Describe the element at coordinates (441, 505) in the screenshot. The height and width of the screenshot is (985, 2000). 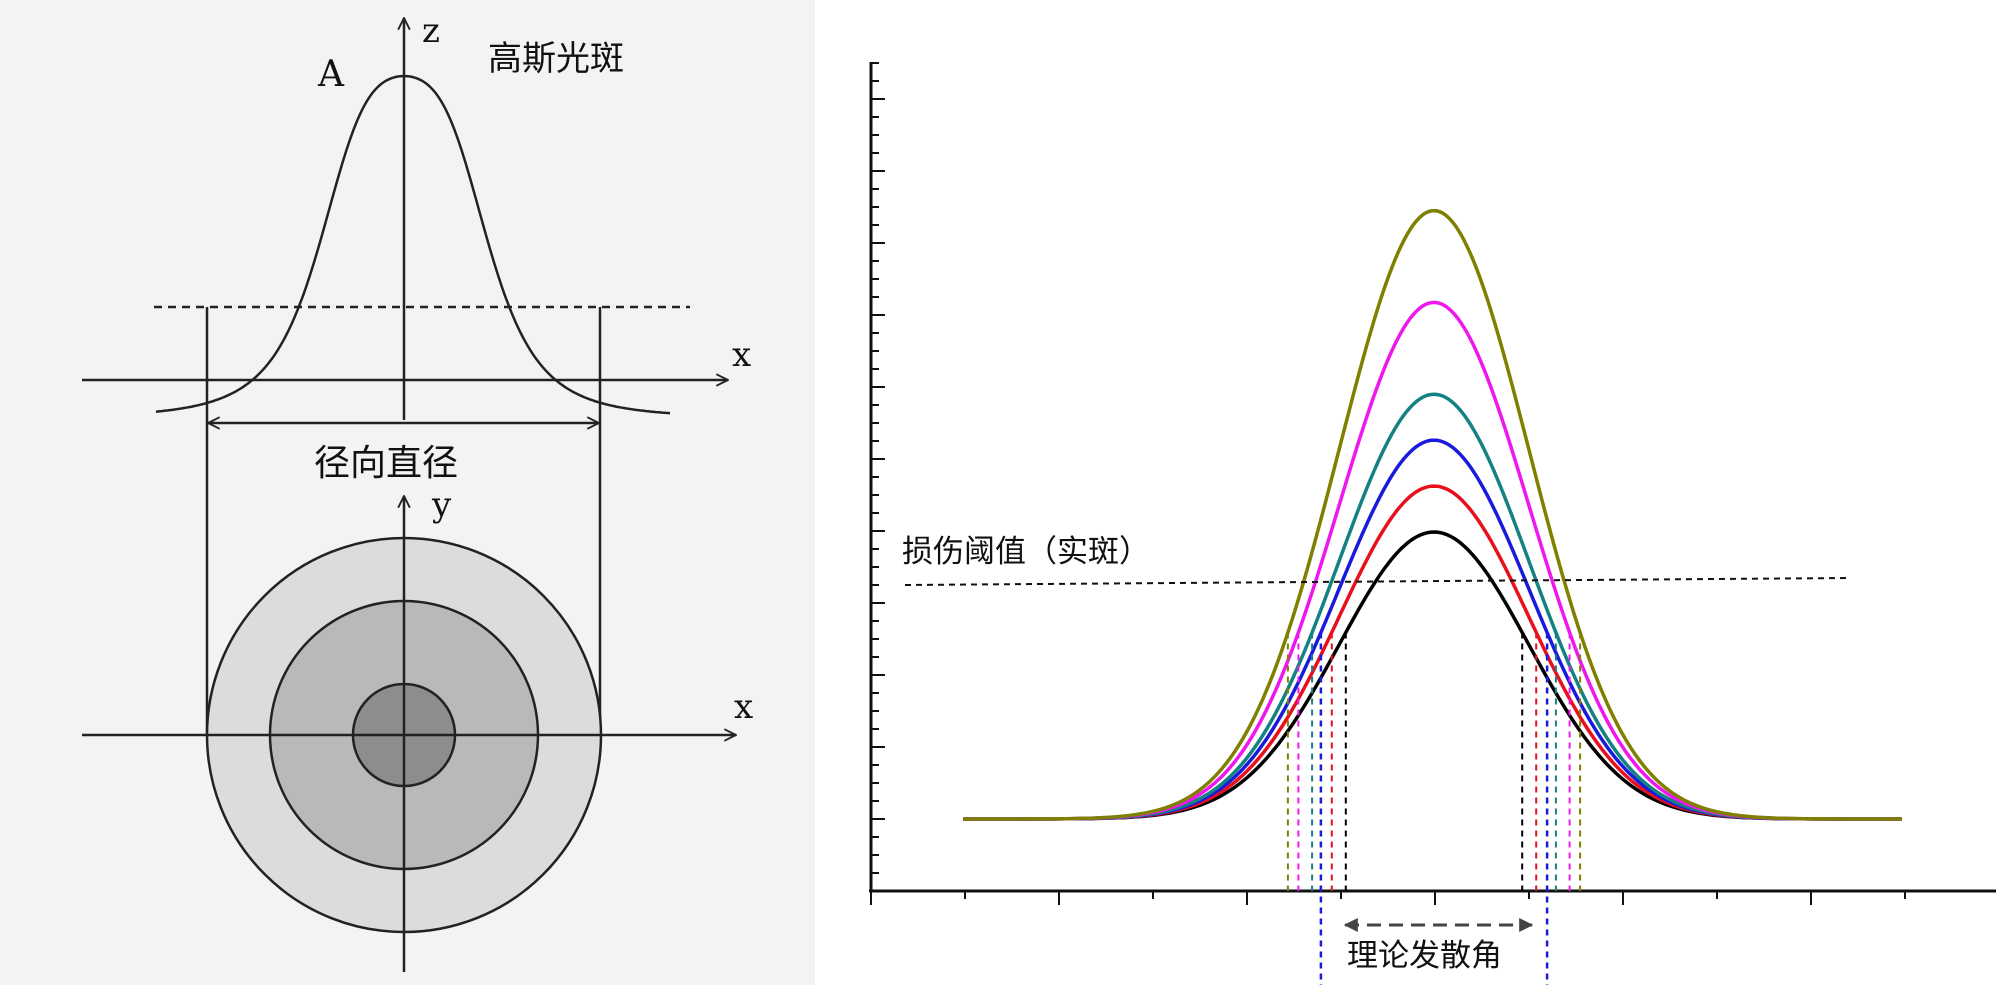
I see `y-axis-label: y` at that location.